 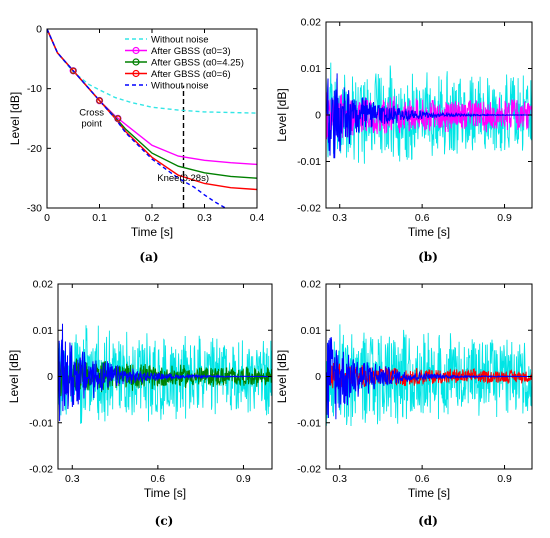 I want to click on annotation-word: Cross, so click(x=91, y=113).